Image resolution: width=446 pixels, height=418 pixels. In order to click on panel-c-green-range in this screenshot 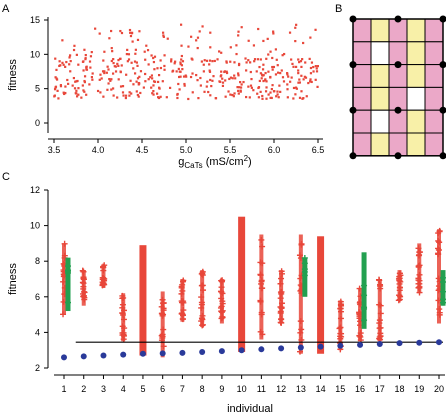, I will do `click(364, 290)`.